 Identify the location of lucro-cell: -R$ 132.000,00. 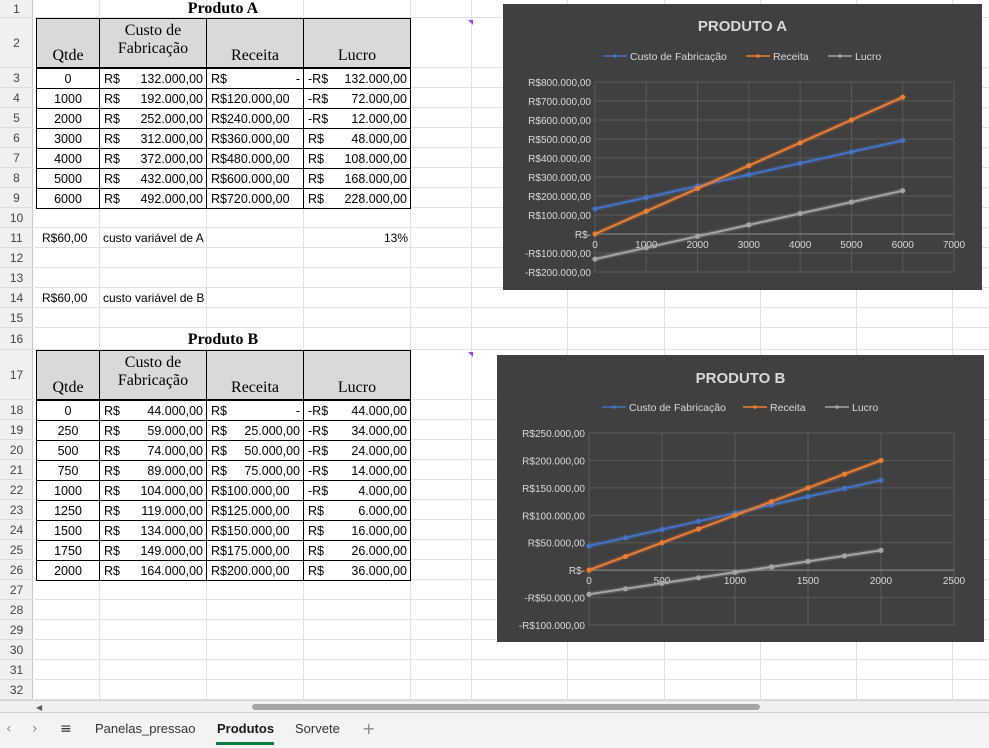
(357, 78).